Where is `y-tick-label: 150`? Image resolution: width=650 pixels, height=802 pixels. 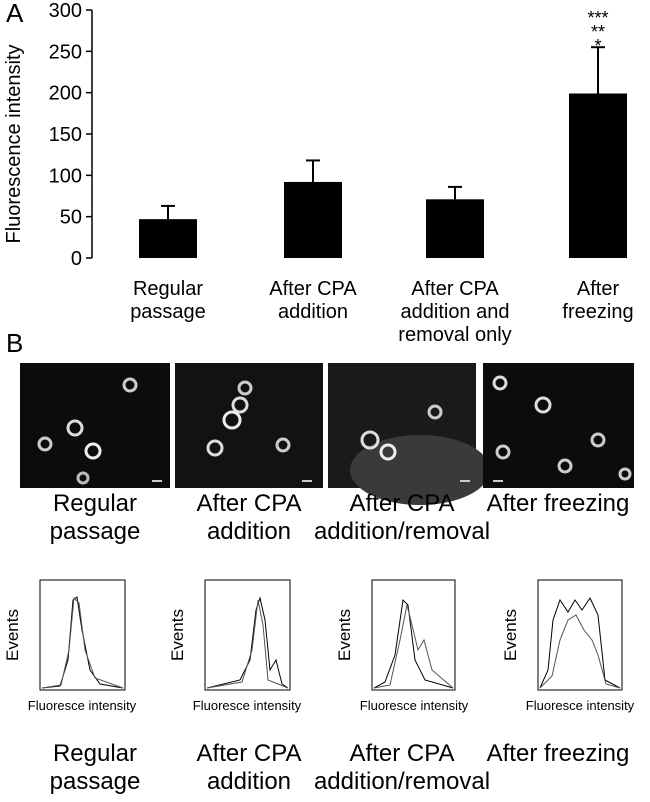
y-tick-label: 150 is located at coordinates (65, 135).